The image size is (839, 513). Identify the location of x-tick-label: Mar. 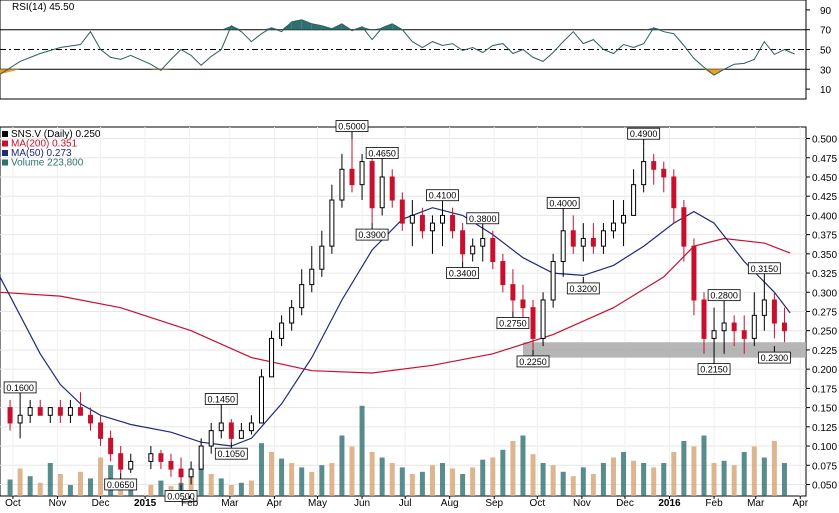
(230, 503).